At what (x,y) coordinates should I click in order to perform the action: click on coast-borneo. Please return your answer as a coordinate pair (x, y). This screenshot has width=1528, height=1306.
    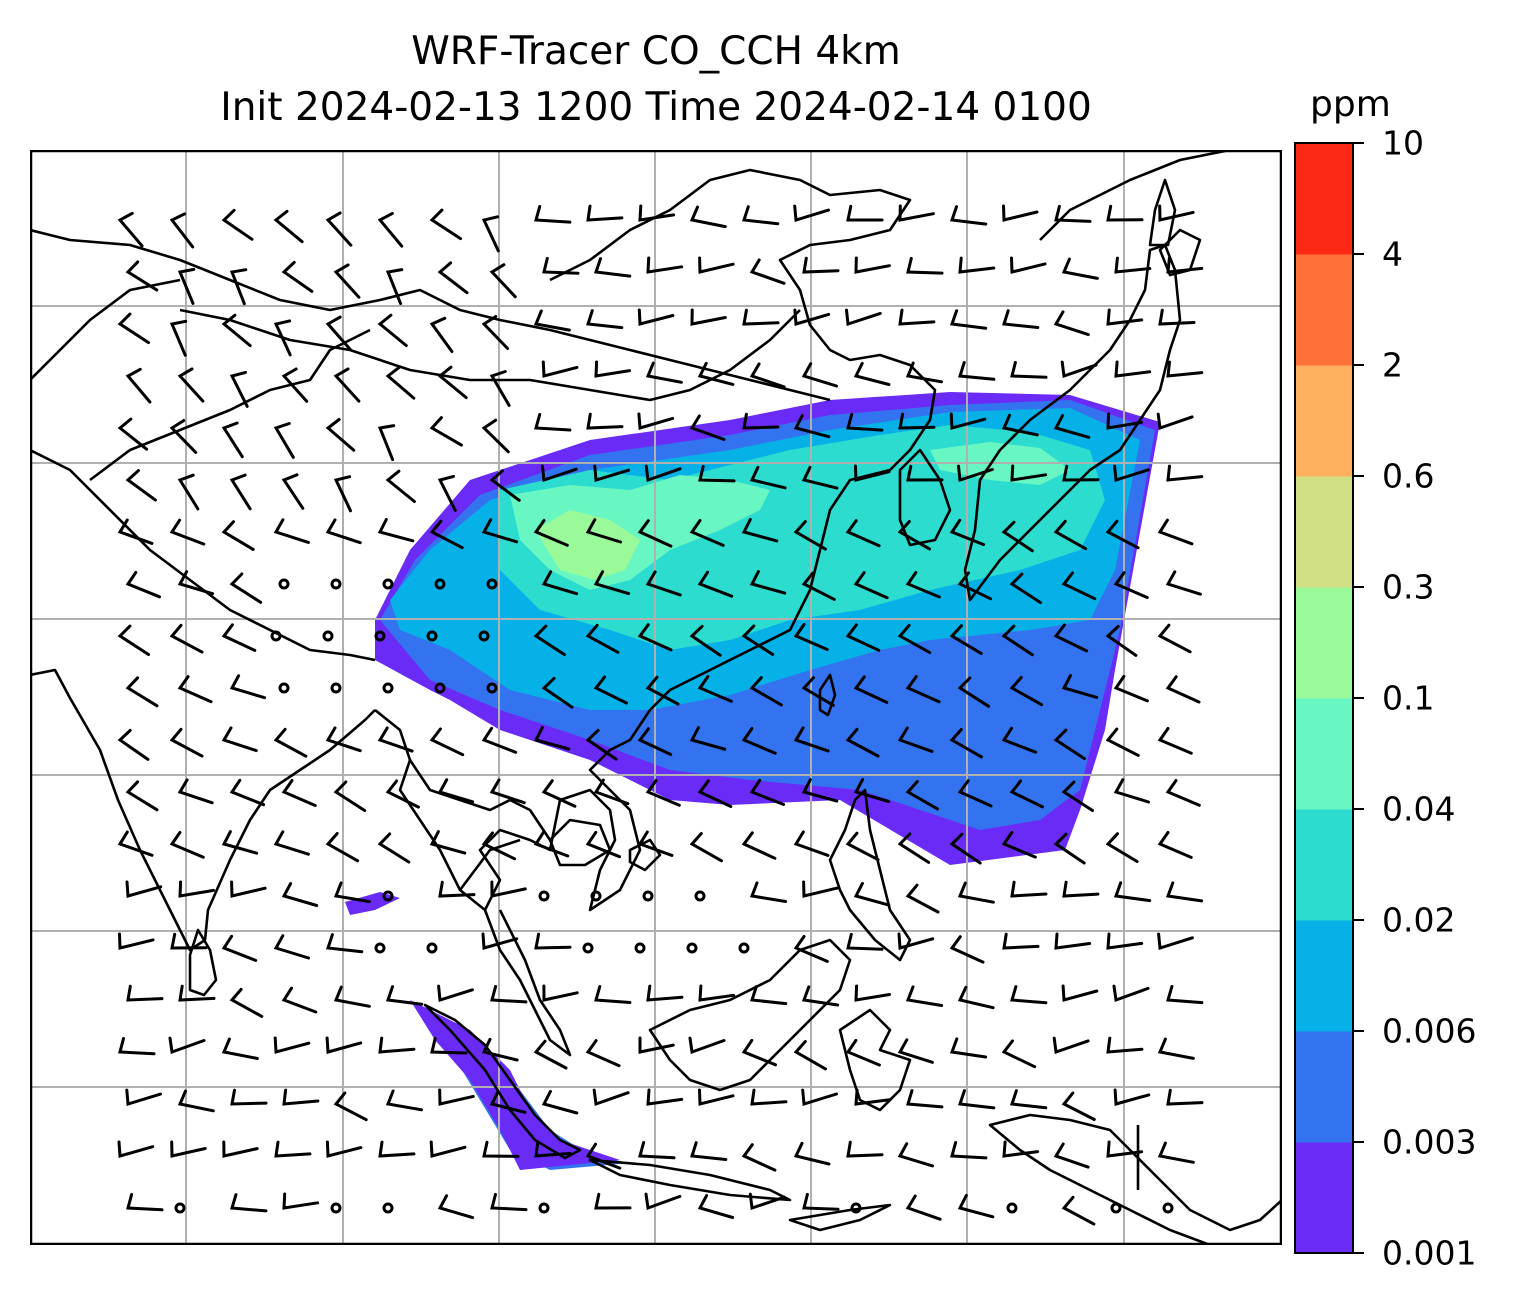
    Looking at the image, I should click on (750, 1015).